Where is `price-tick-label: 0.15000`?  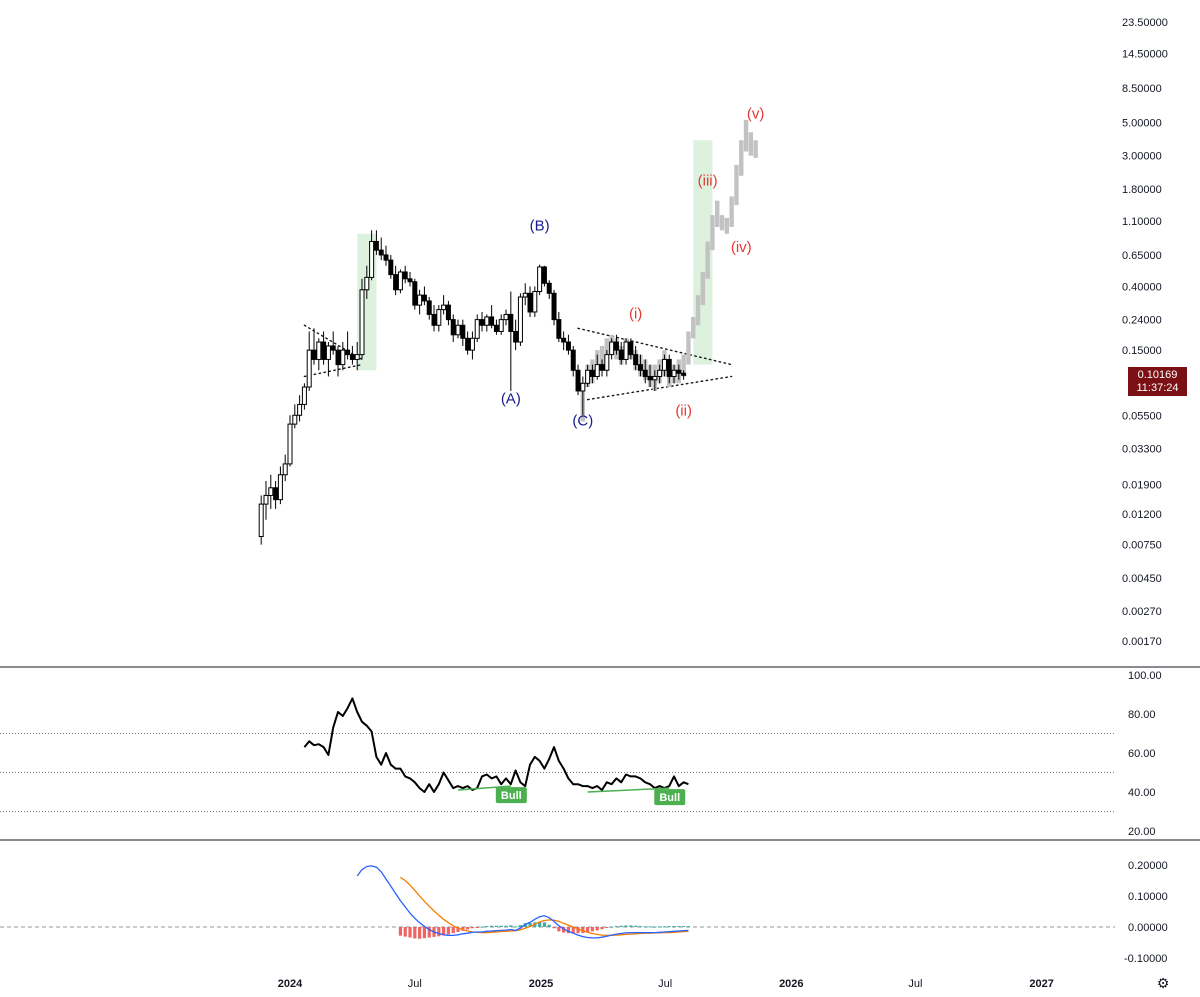
price-tick-label: 0.15000 is located at coordinates (1142, 351).